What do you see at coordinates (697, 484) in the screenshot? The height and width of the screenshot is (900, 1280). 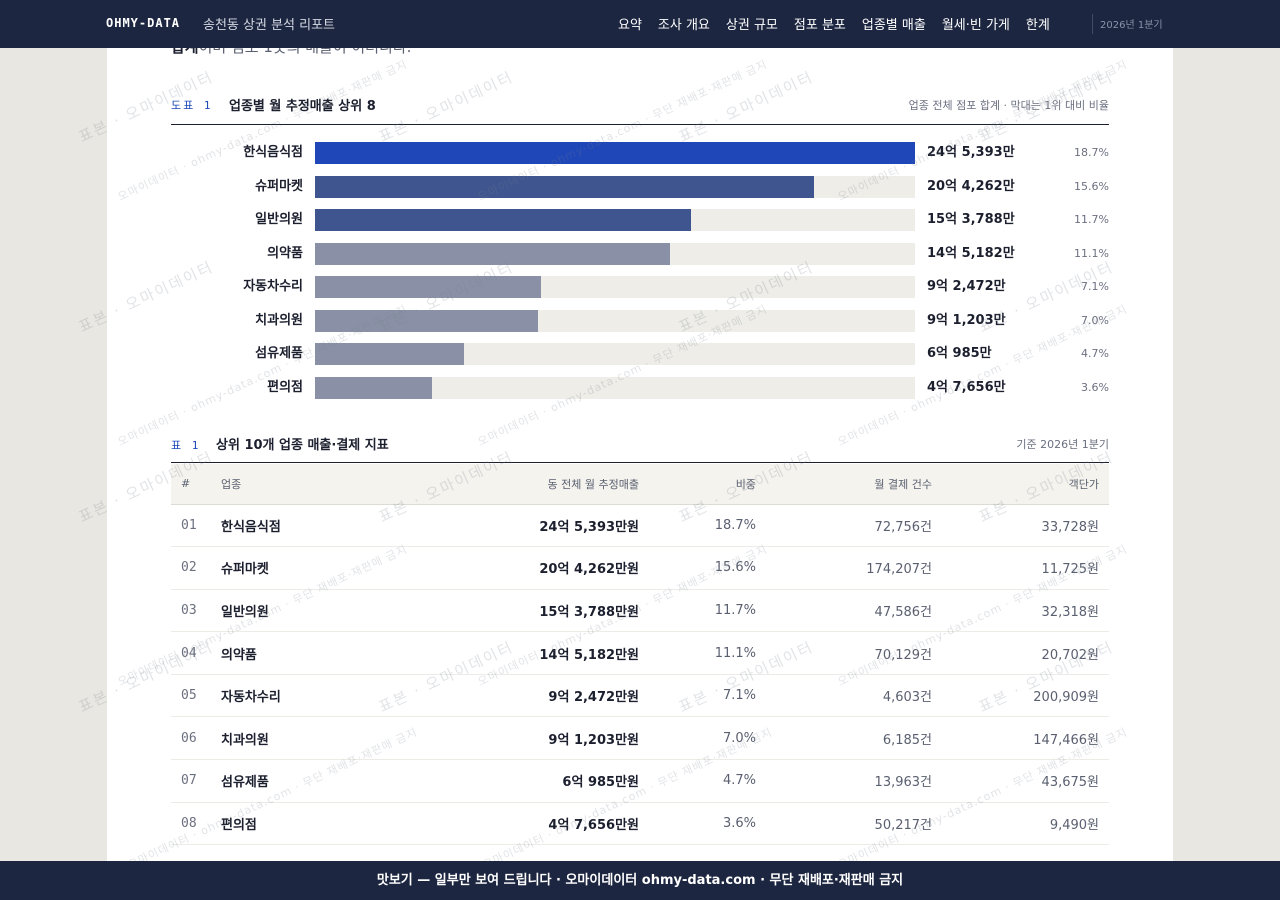 I see `col-share: 비중` at bounding box center [697, 484].